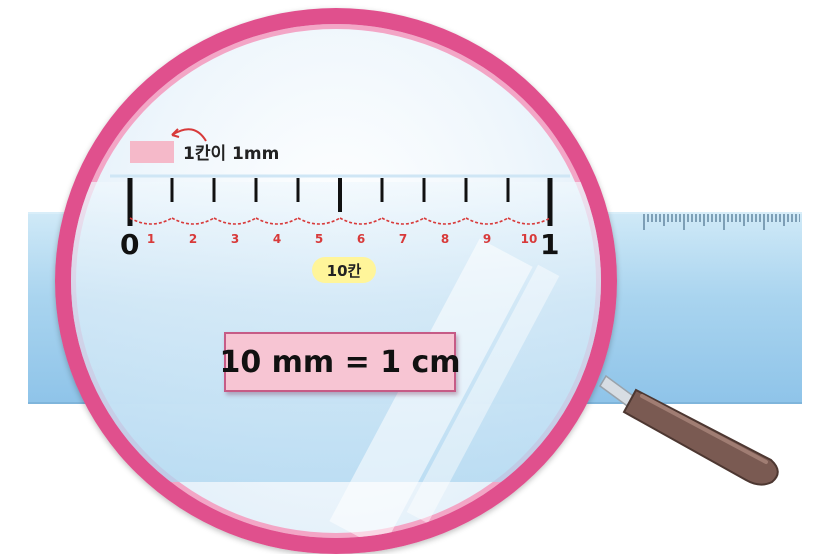 The image size is (824, 554). I want to click on mm-label: 2, so click(193, 239).